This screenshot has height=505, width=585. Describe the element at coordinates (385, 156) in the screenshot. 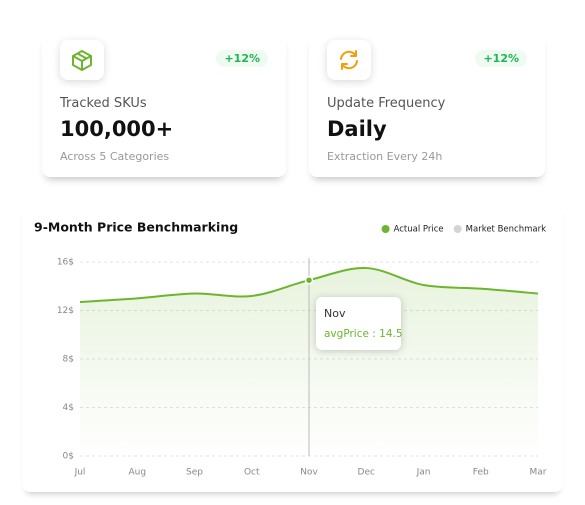

I see `card-note: Extraction Every 24h` at that location.